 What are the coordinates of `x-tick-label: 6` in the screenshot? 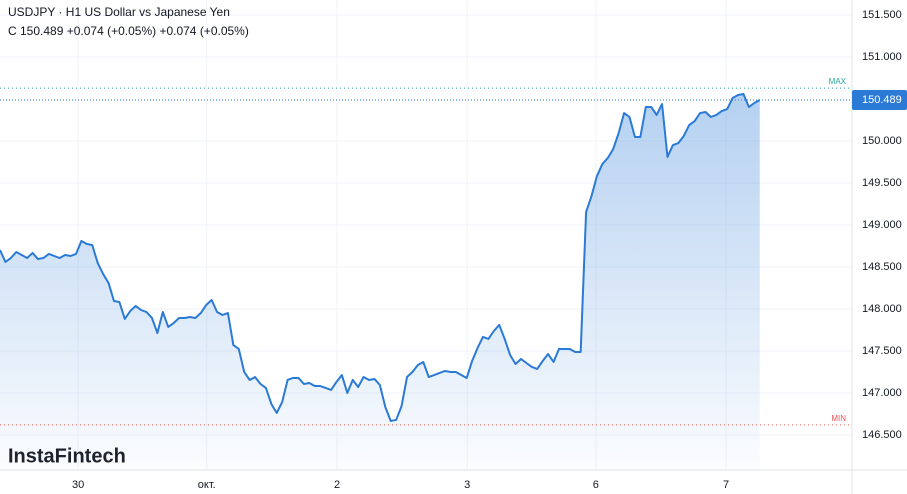 It's located at (596, 485).